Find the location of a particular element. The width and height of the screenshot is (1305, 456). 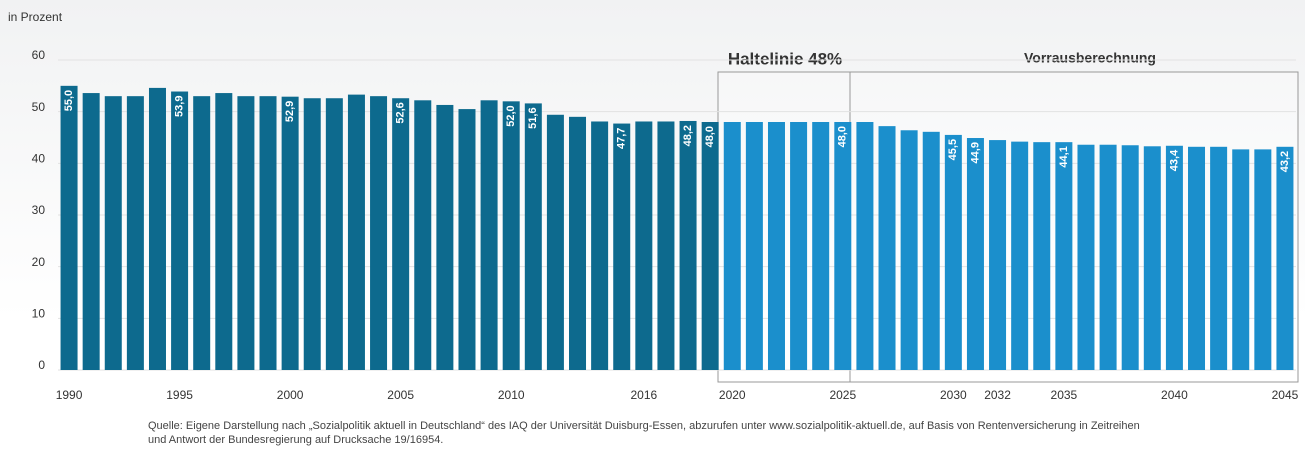

y-tick-label: 10 is located at coordinates (39, 314).